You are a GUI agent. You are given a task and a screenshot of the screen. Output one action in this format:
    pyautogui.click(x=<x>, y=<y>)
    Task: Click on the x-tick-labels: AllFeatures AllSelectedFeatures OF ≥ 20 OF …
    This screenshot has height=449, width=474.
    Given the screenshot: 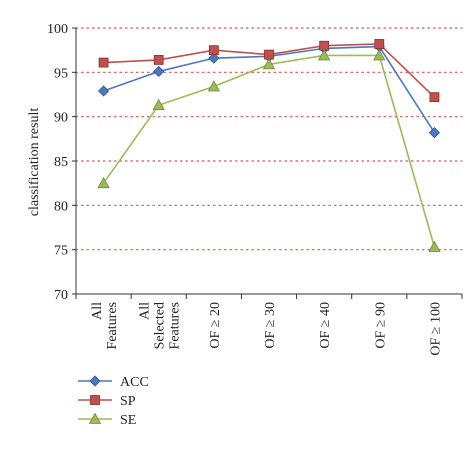 What is the action you would take?
    pyautogui.click(x=266, y=329)
    